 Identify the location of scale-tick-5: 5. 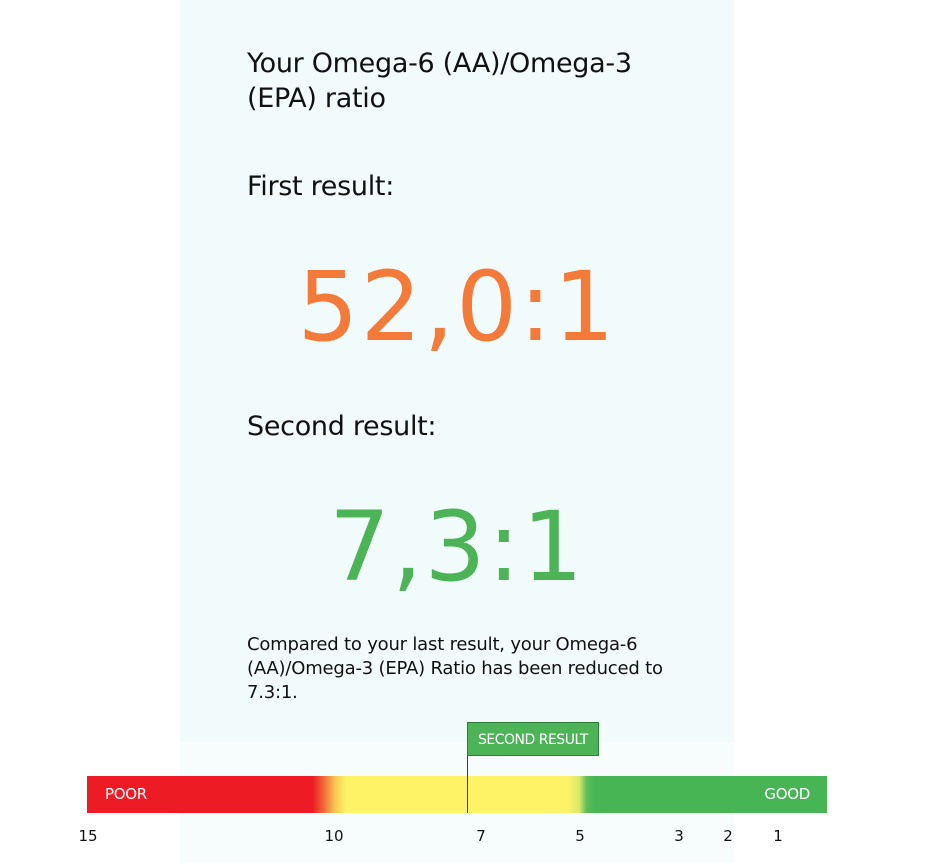
(580, 836).